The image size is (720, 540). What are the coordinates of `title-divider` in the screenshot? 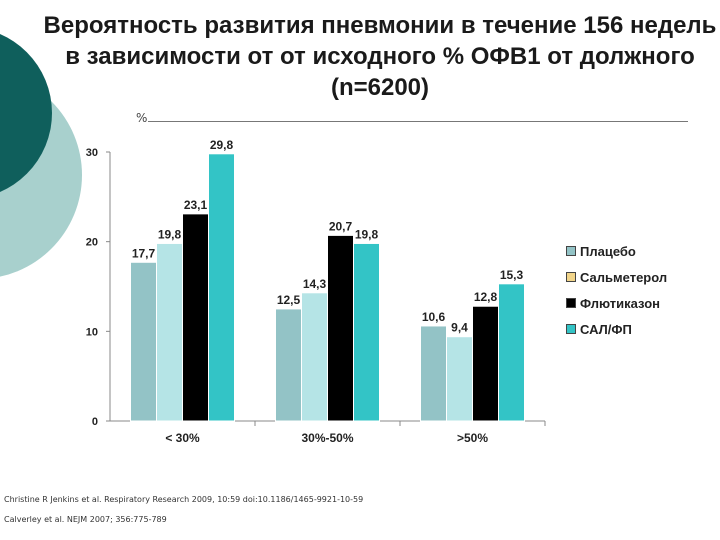 It's located at (418, 121).